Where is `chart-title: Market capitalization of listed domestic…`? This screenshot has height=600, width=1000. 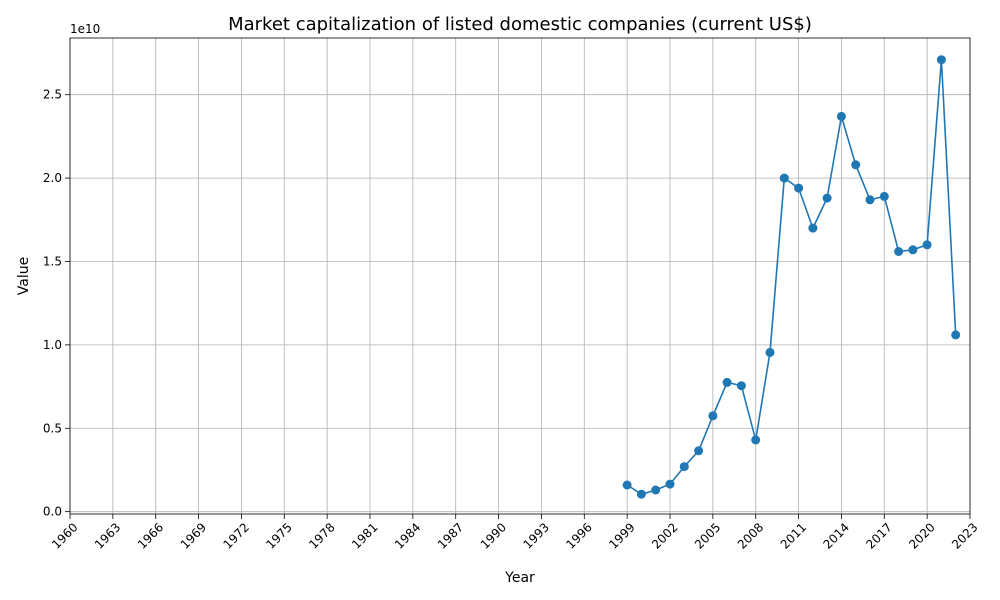
chart-title: Market capitalization of listed domestic… is located at coordinates (520, 24).